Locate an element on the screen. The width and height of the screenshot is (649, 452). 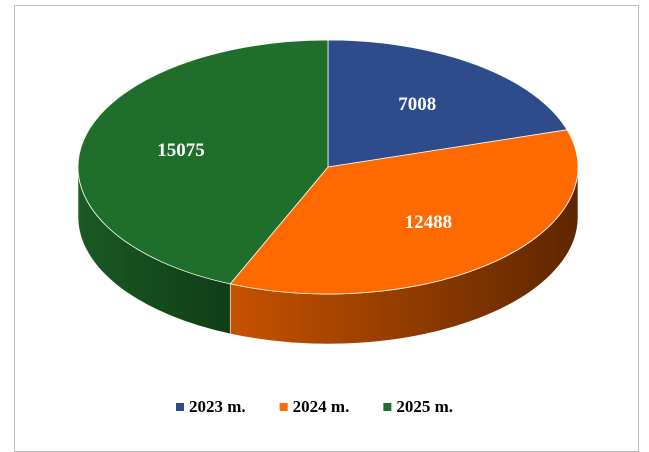
legend-label: 2023 m. is located at coordinates (217, 406).